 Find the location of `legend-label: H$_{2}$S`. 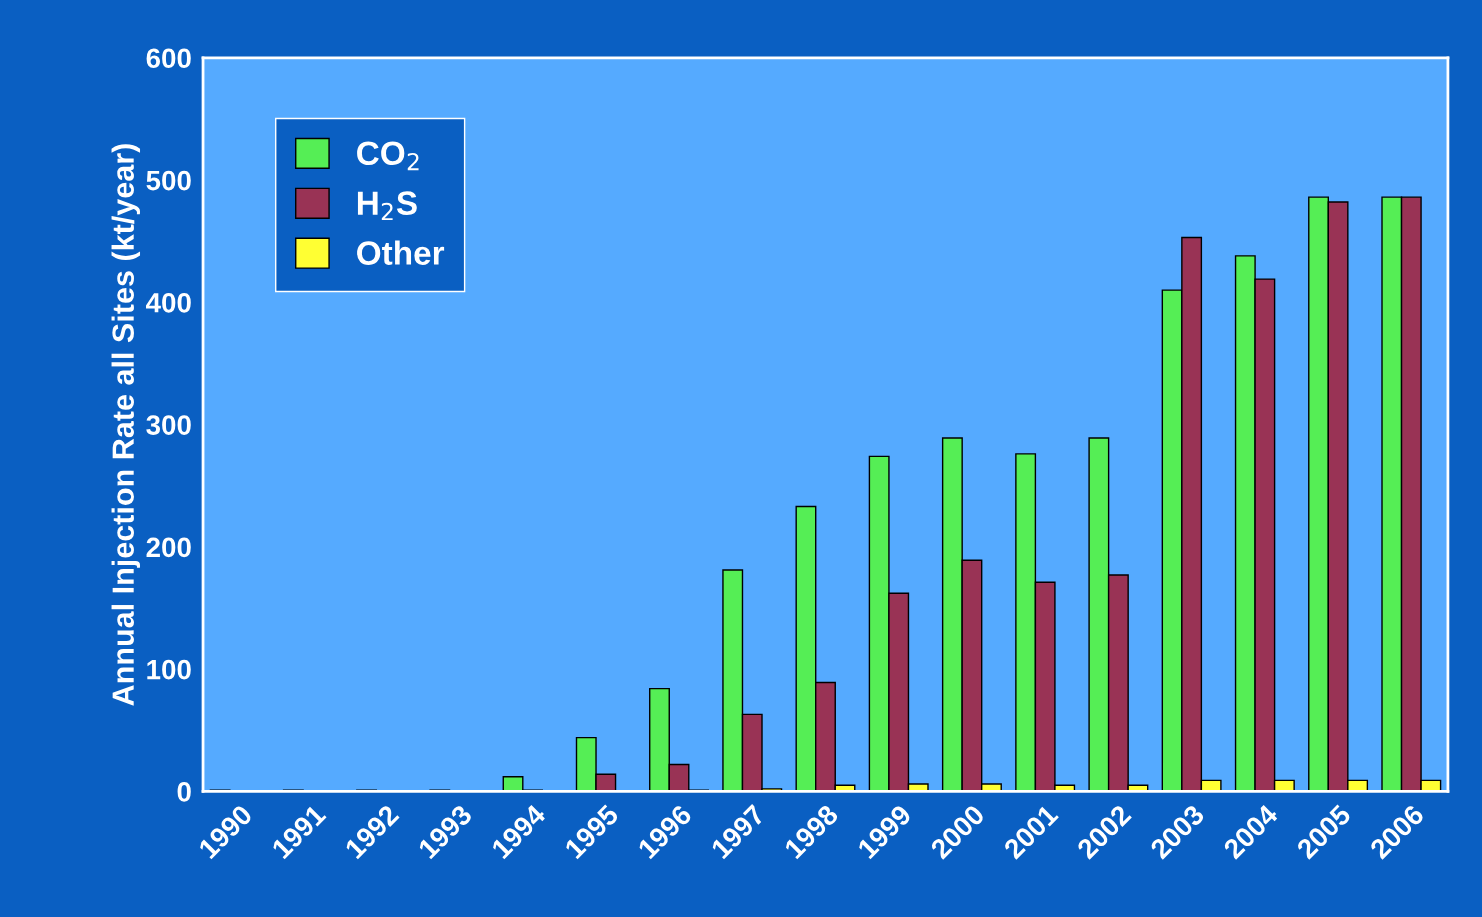

legend-label: H$_{2}$S is located at coordinates (387, 206).